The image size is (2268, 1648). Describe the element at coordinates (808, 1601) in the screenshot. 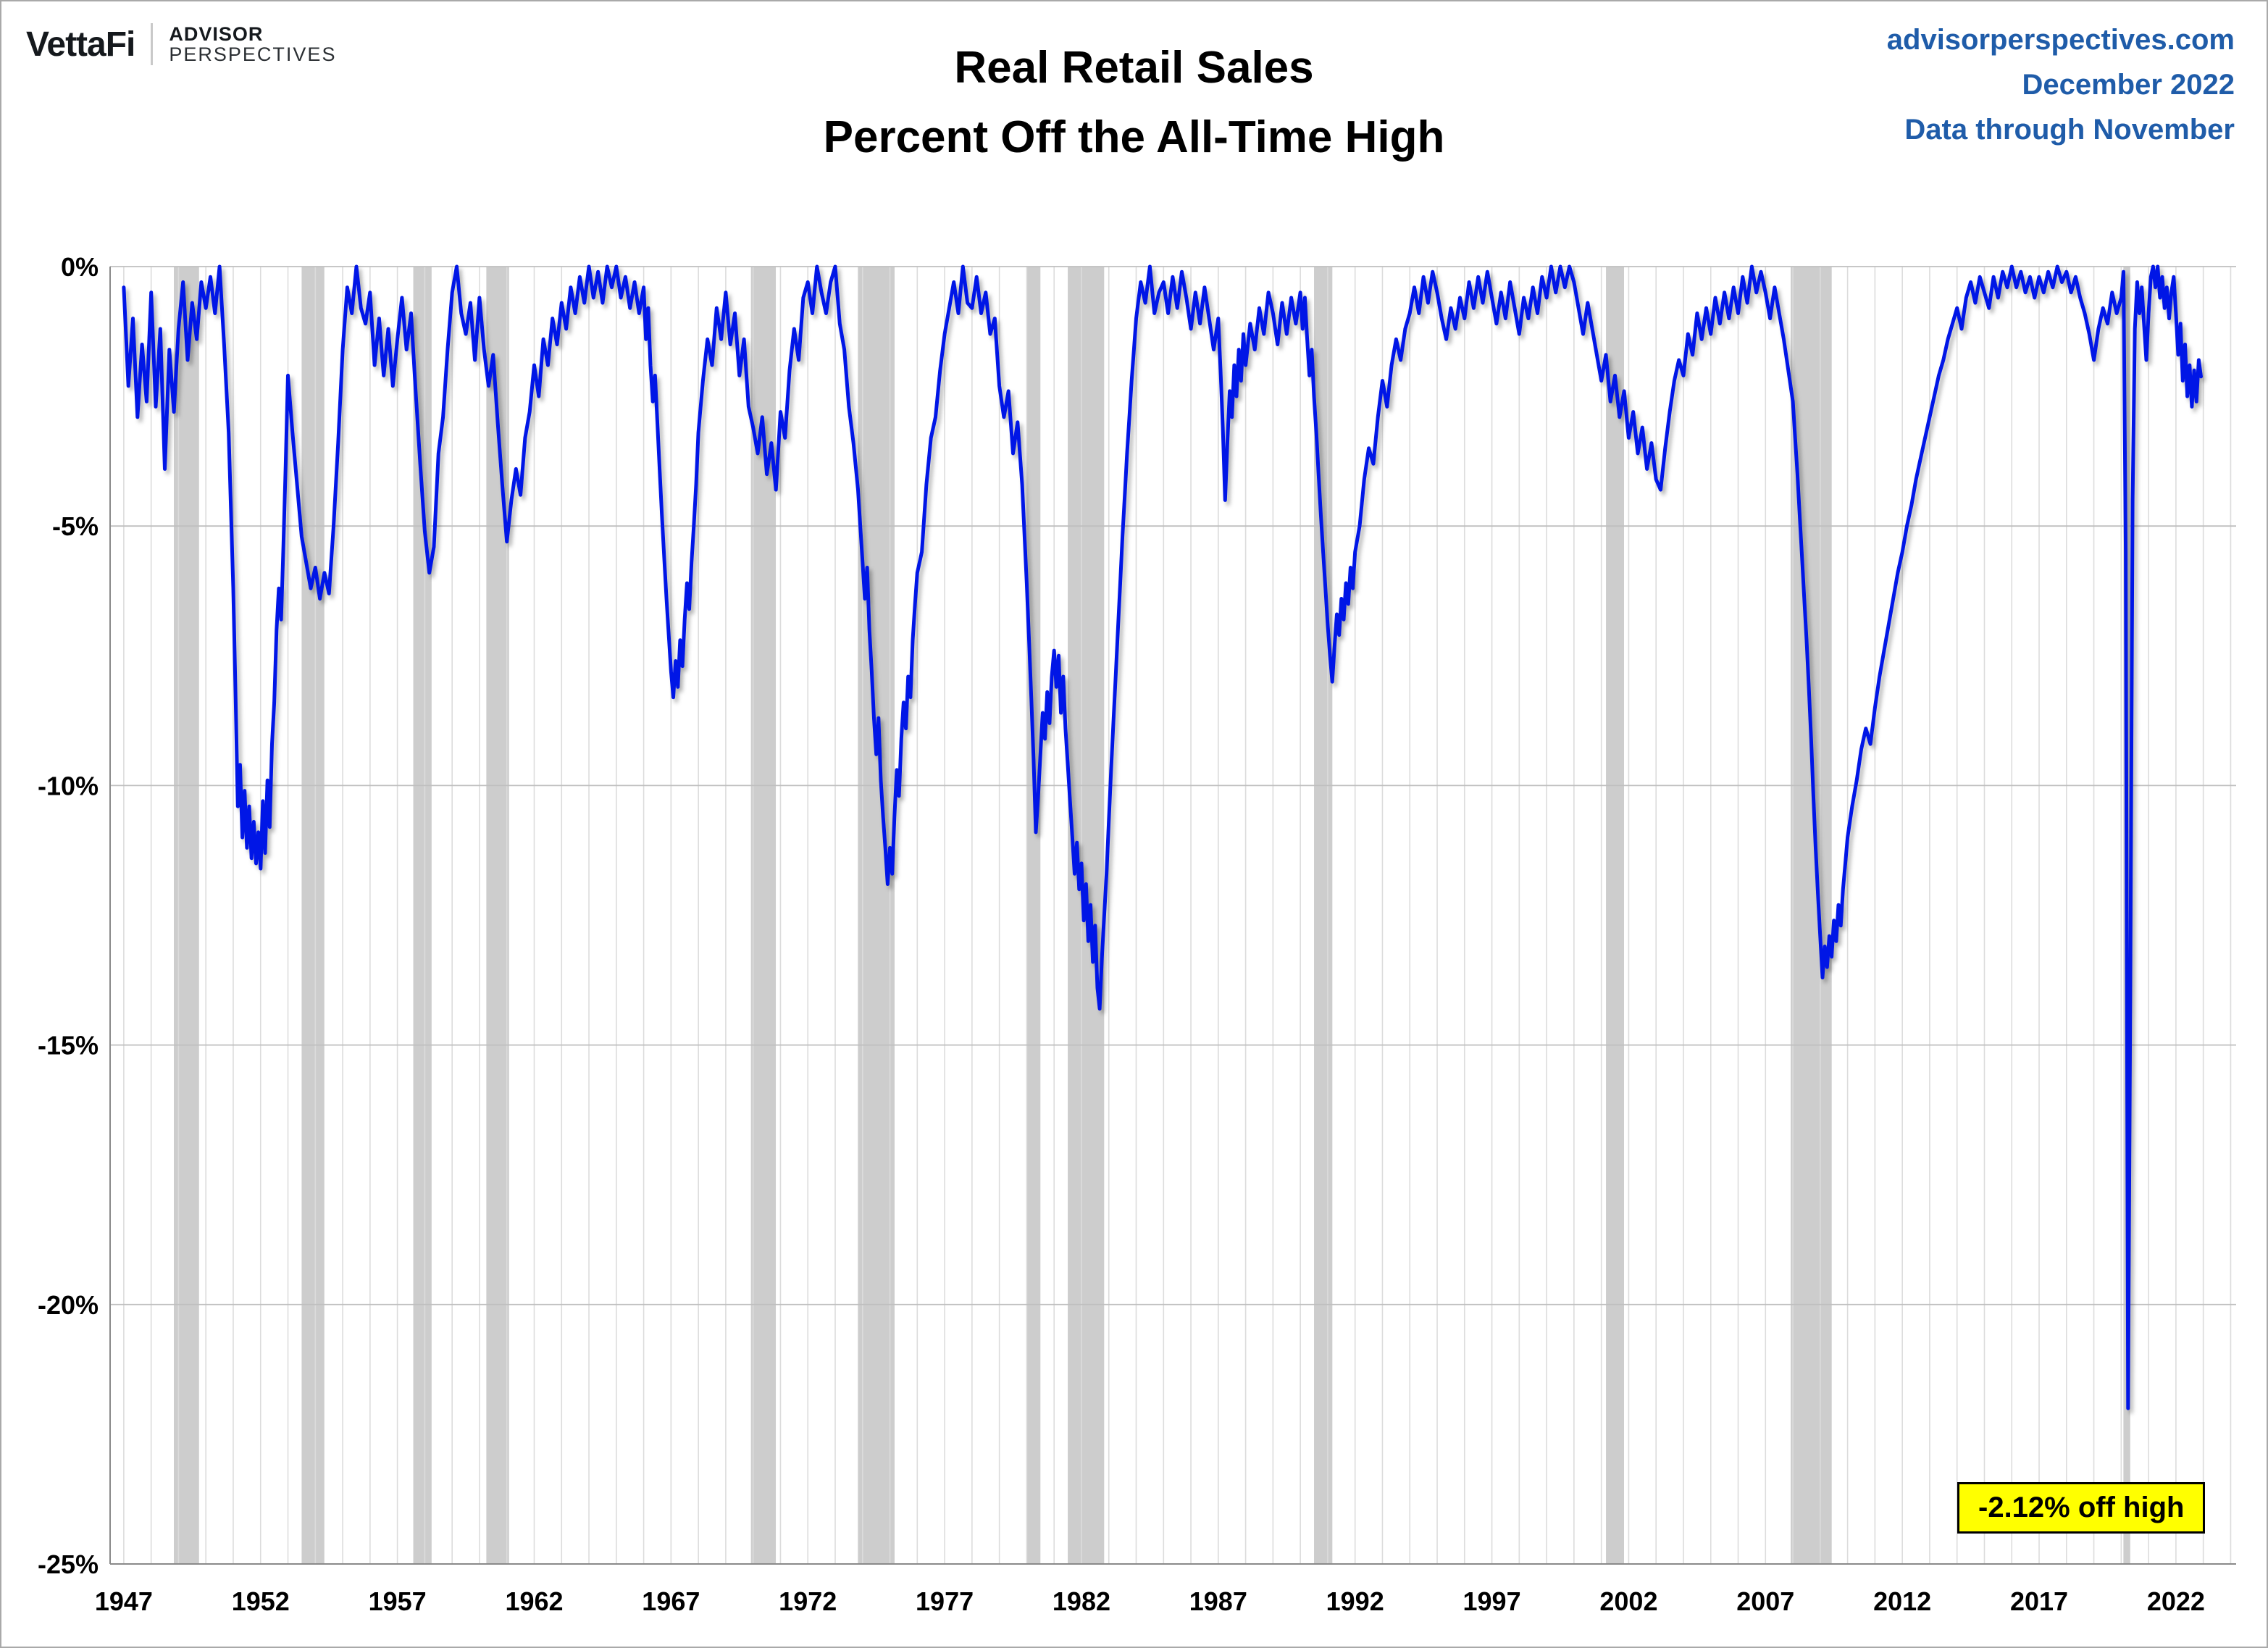

I see `x-tick-label: 1972` at that location.